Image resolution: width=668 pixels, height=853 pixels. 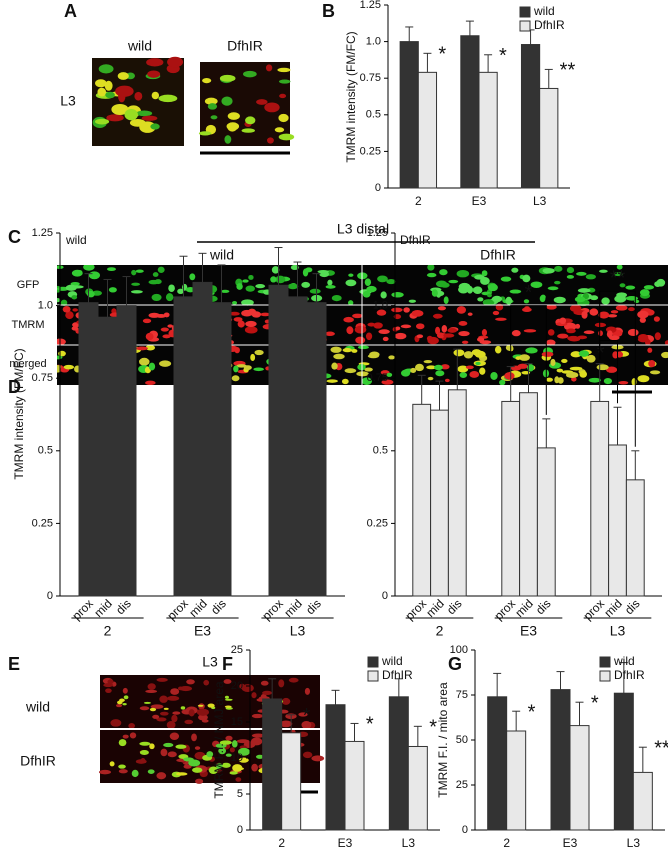 I want to click on group-label: 2, so click(x=108, y=631).